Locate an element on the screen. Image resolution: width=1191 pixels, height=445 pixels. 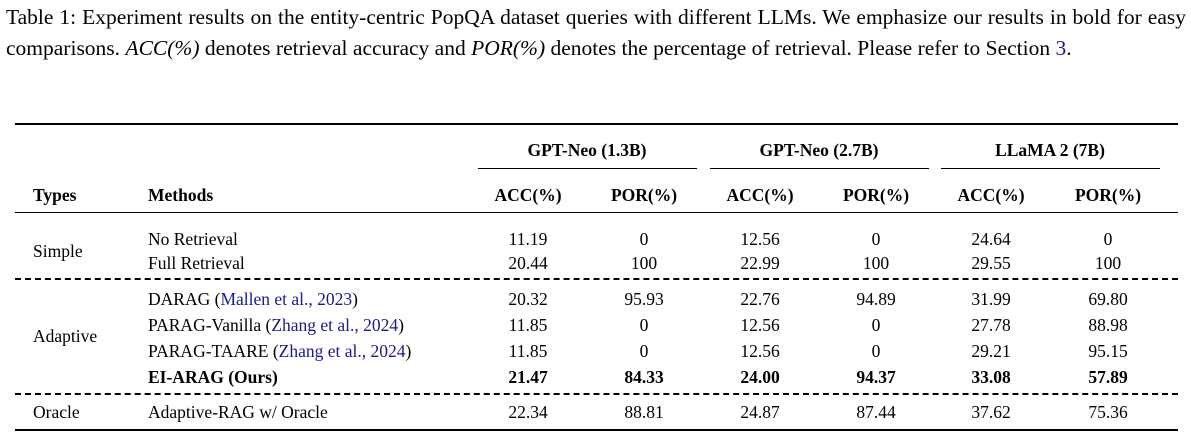
method-name-ours: EI-ARAG (Ours) is located at coordinates (213, 377).